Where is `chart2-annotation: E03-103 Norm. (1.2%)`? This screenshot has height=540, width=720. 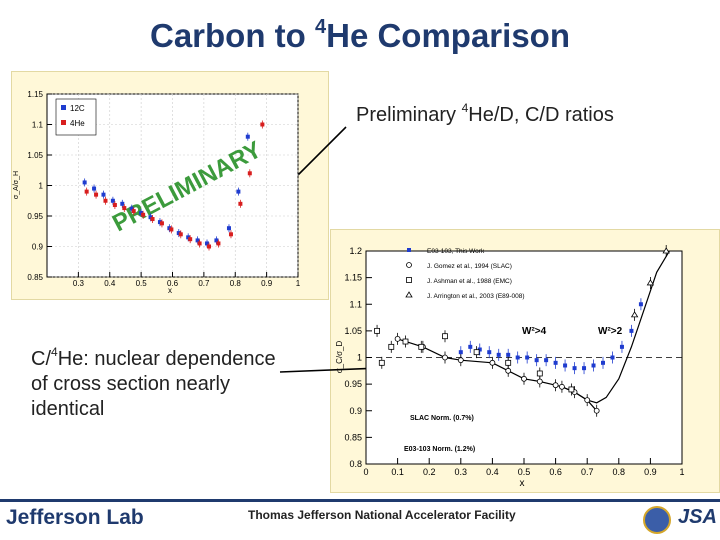
chart2-annotation: E03-103 Norm. (1.2%) is located at coordinates (439, 449).